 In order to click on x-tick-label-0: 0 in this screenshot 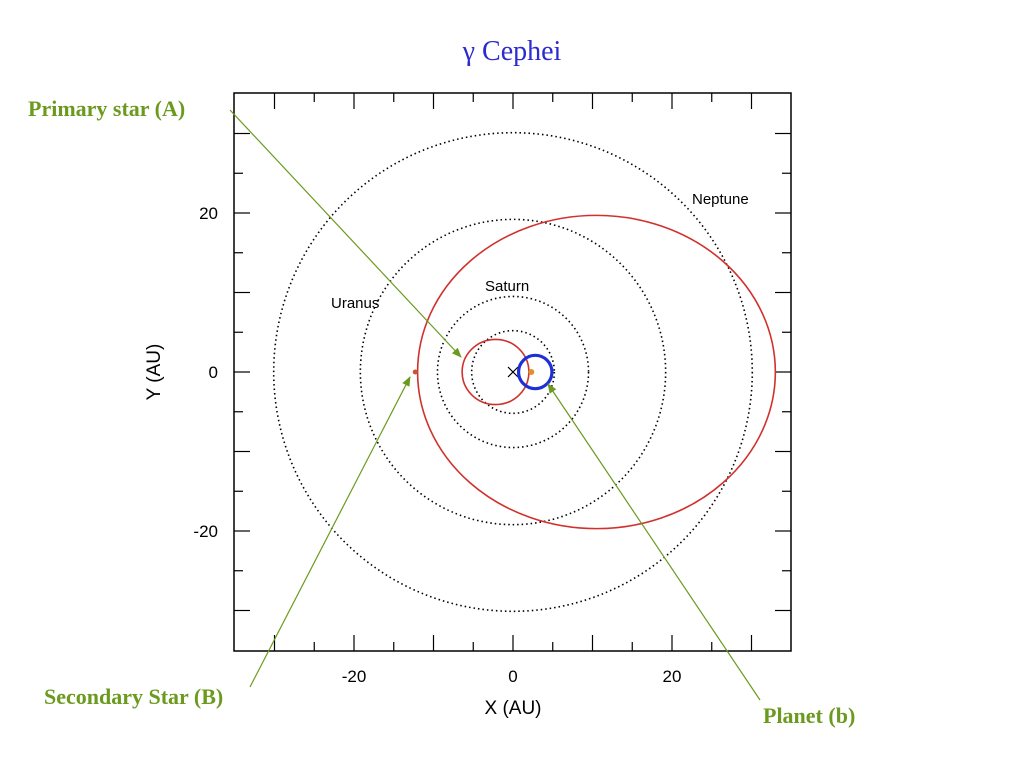, I will do `click(512, 676)`.